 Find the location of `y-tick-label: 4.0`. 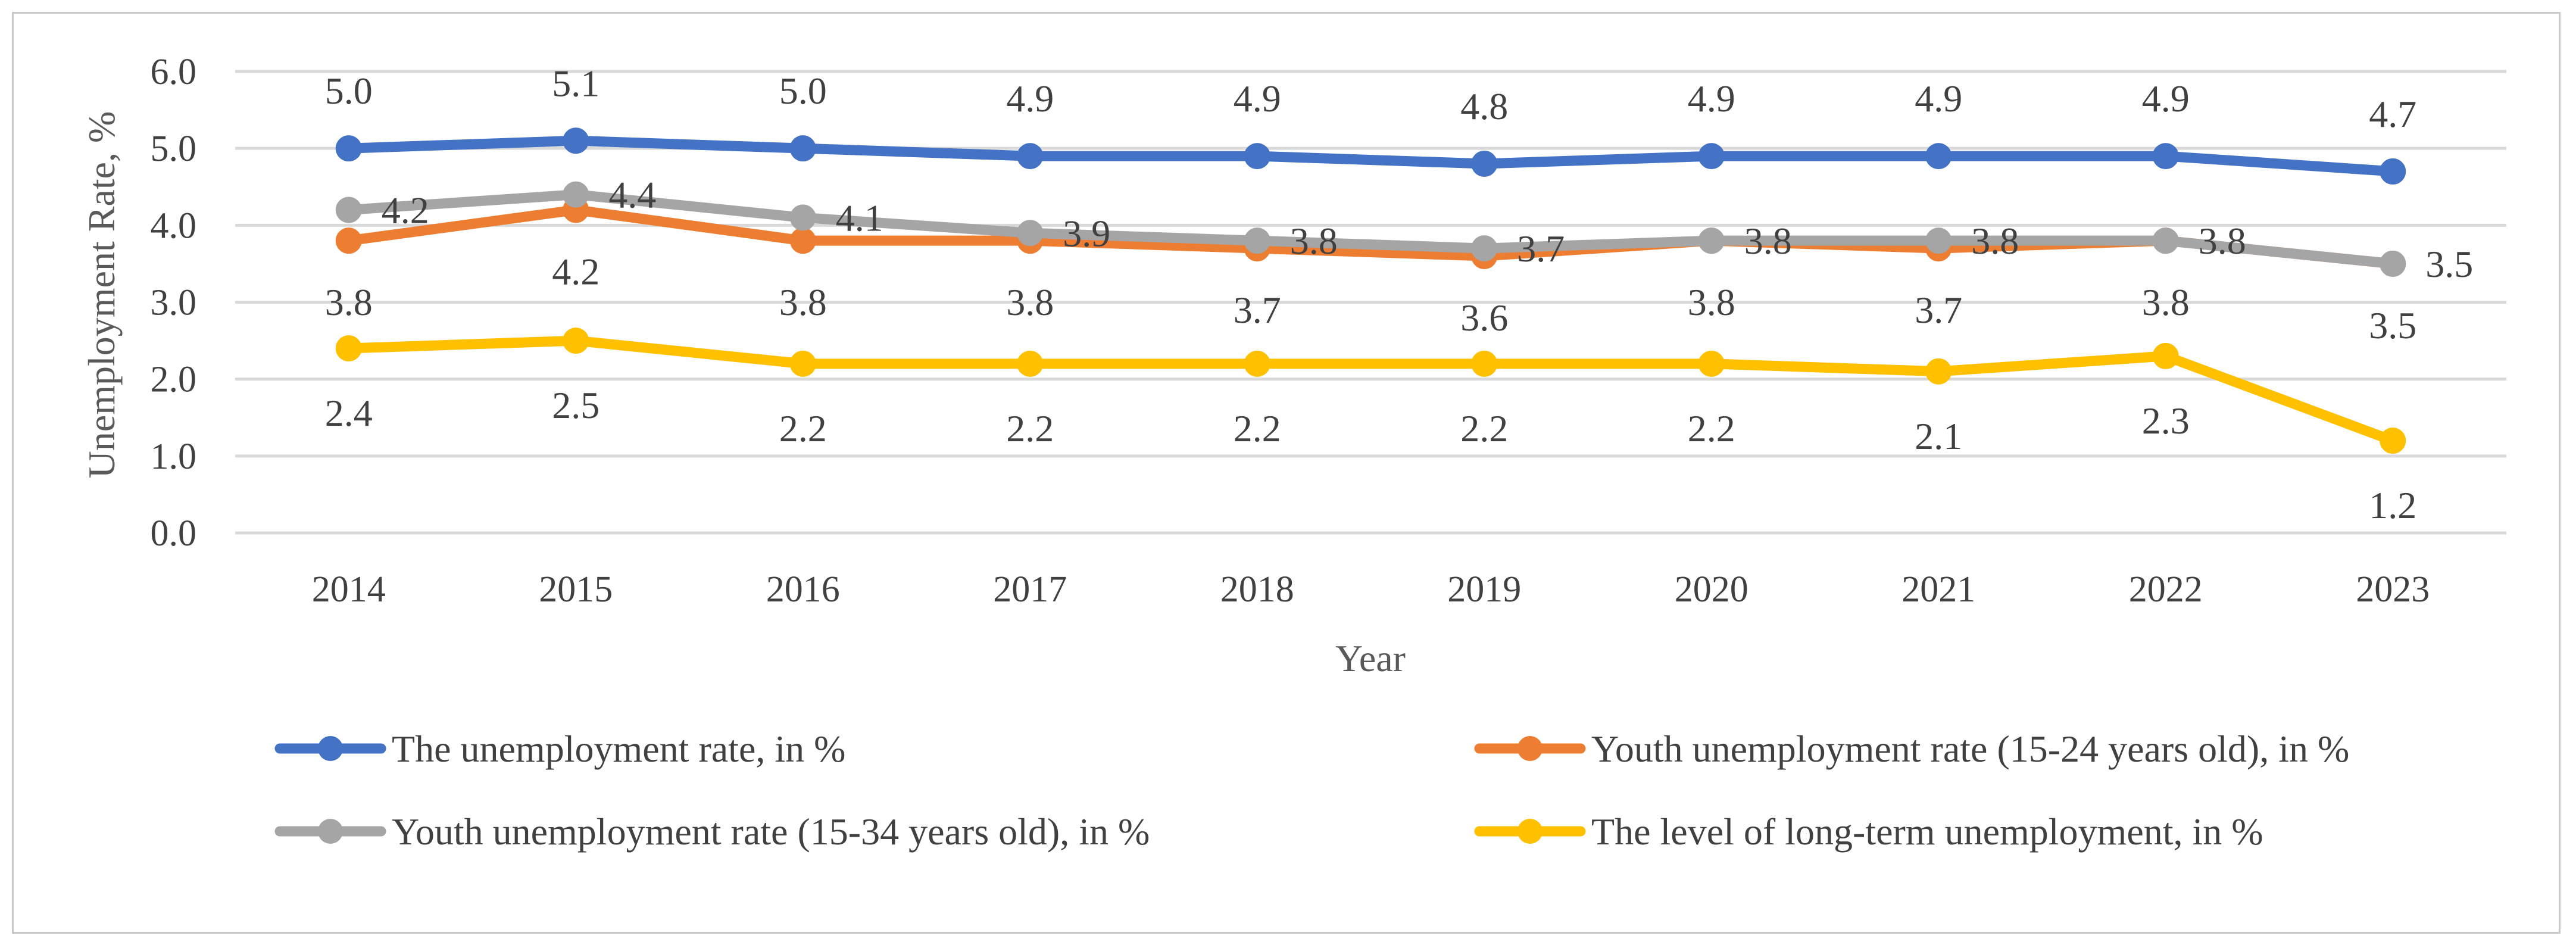

y-tick-label: 4.0 is located at coordinates (174, 225).